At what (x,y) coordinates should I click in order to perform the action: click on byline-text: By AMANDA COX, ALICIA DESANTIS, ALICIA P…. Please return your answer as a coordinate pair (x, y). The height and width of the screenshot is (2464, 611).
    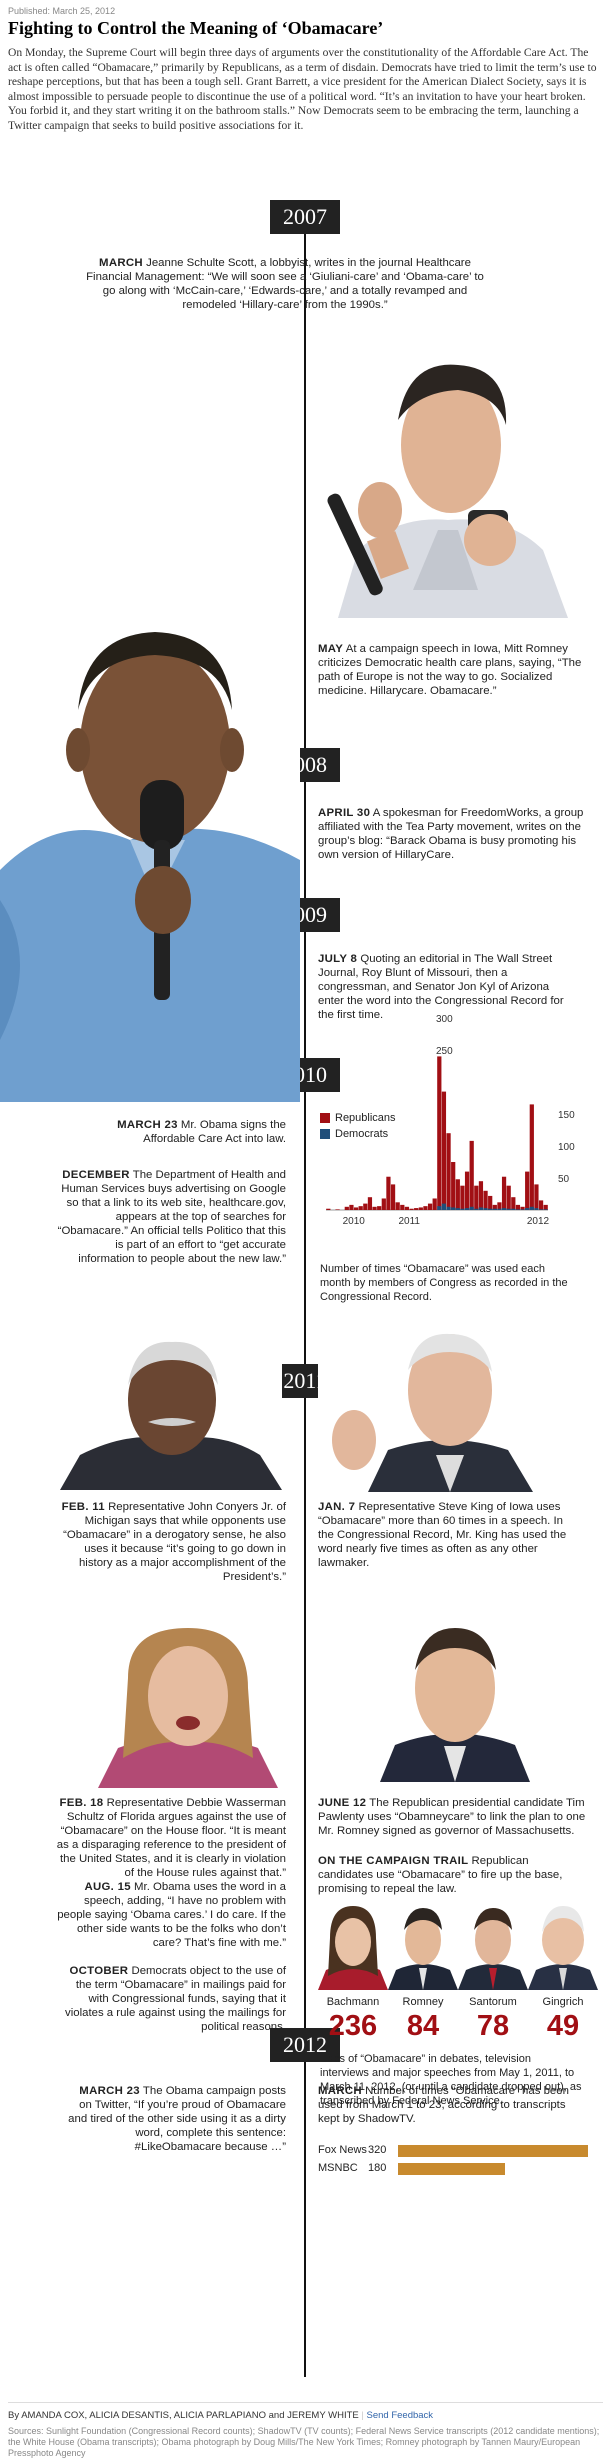
    Looking at the image, I should click on (183, 2415).